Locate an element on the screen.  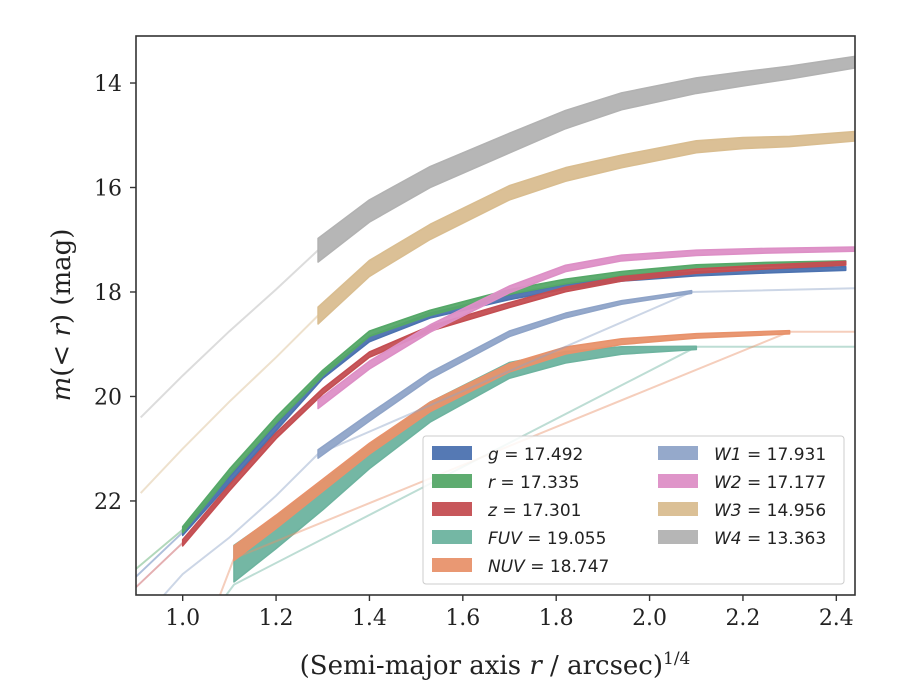
w2-band is located at coordinates (586, 328).